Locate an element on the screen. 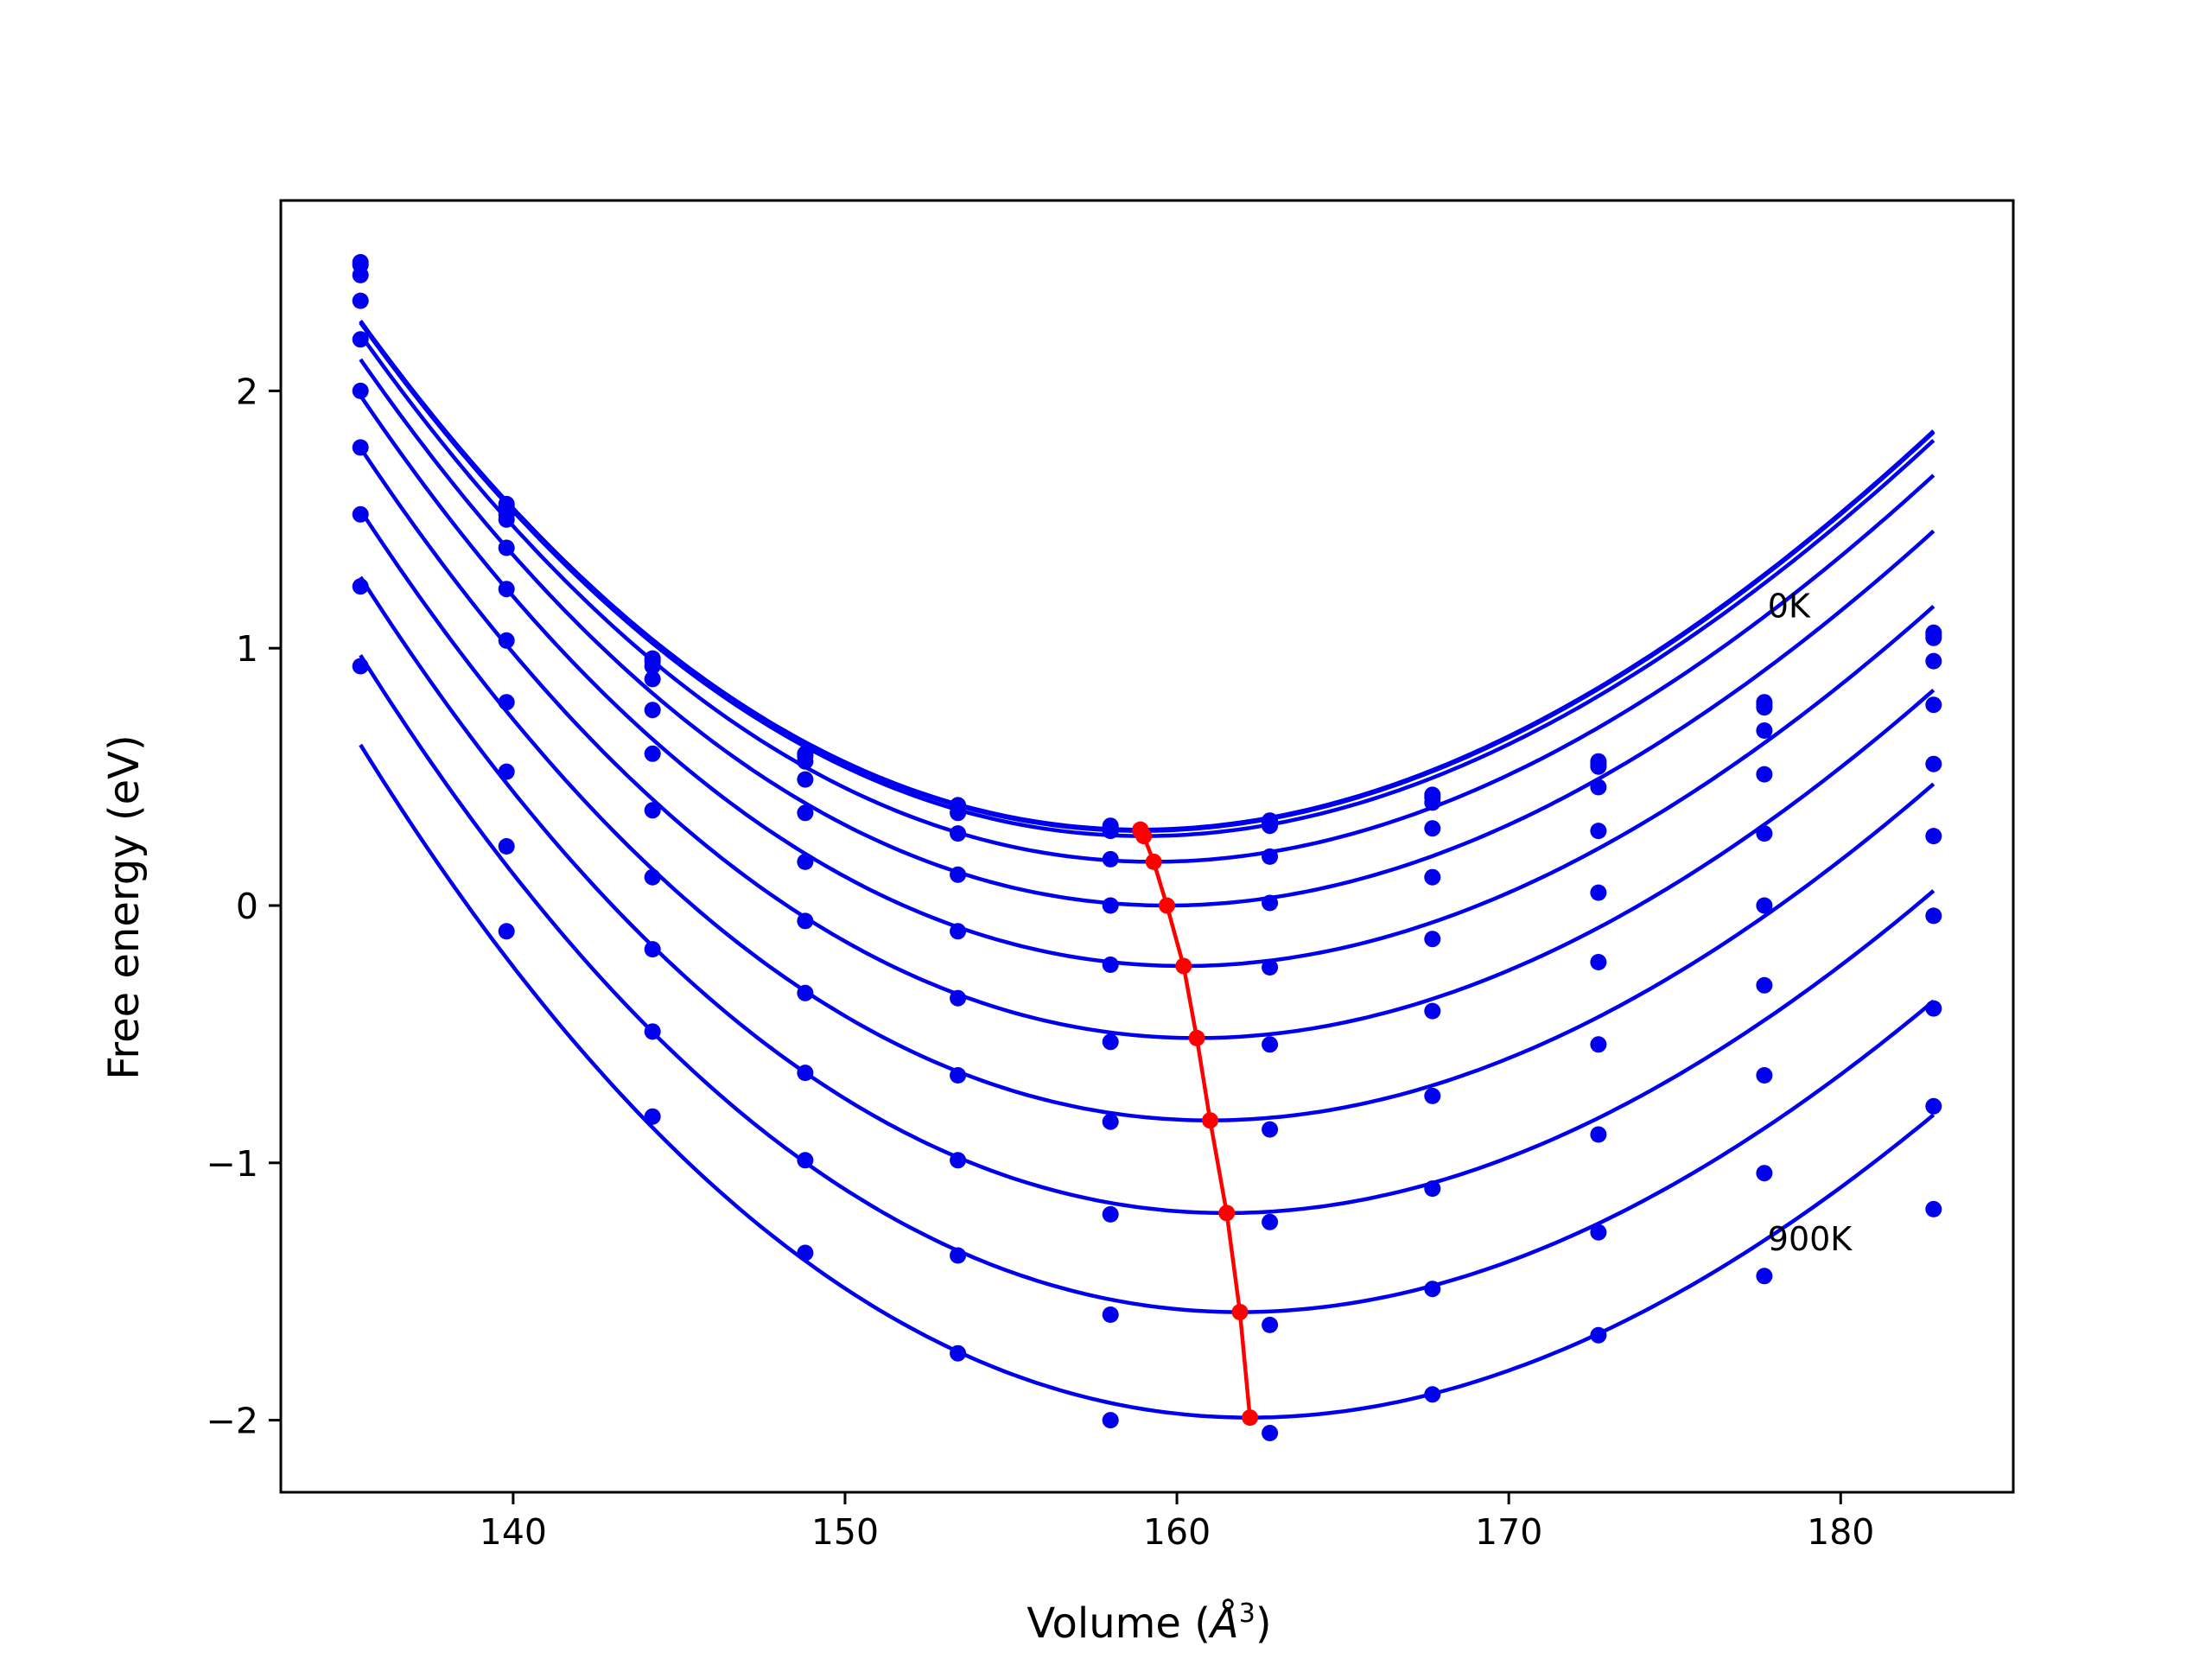 Image resolution: width=2212 pixels, height=1659 pixels. y-tick-label: −2 is located at coordinates (232, 1421).